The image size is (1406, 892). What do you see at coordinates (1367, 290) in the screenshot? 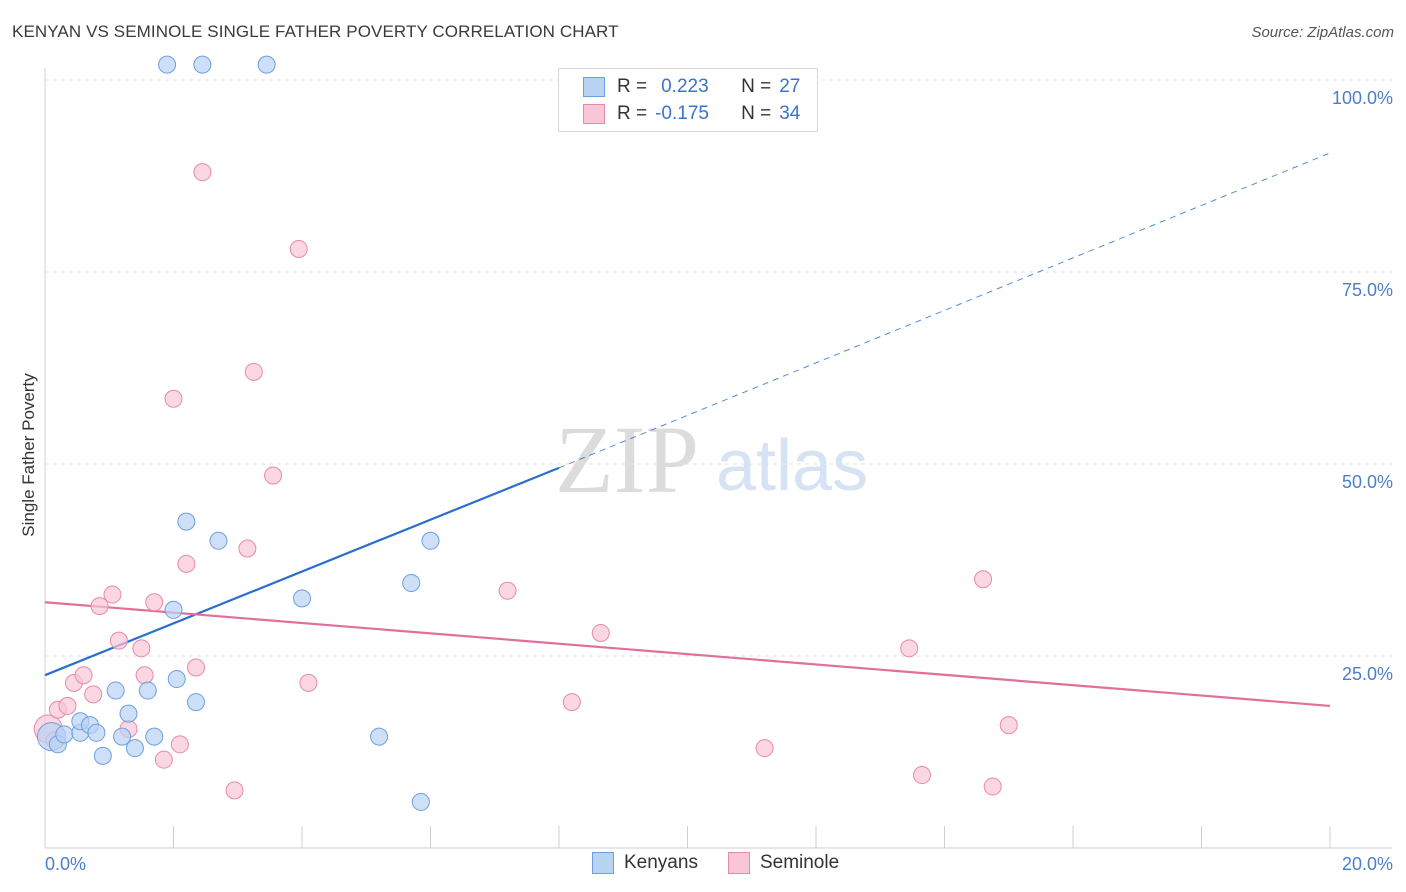
I see `y-tick-label: 75.0%` at bounding box center [1367, 290].